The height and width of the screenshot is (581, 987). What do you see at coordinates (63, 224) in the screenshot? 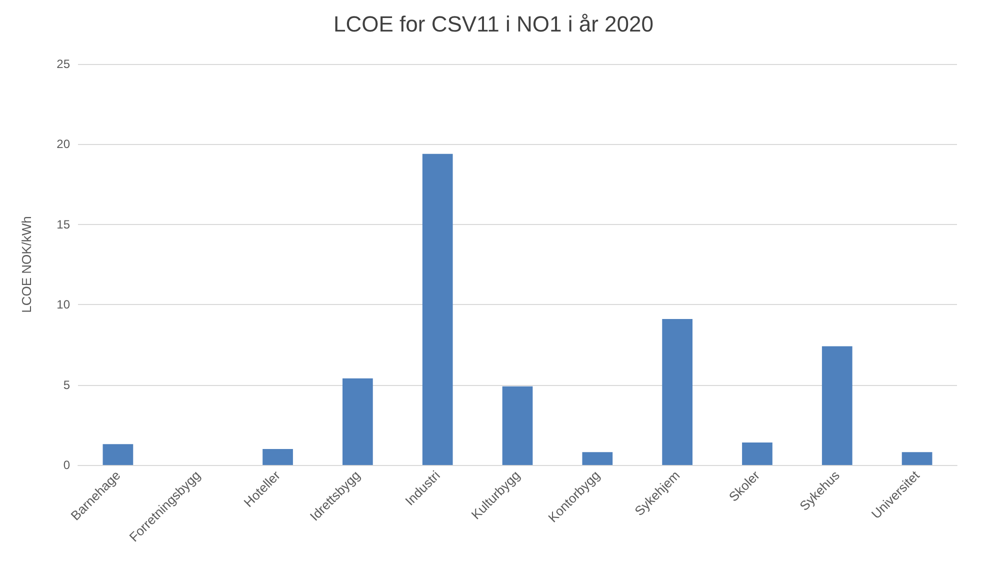
I see `y-tick-label: 15` at bounding box center [63, 224].